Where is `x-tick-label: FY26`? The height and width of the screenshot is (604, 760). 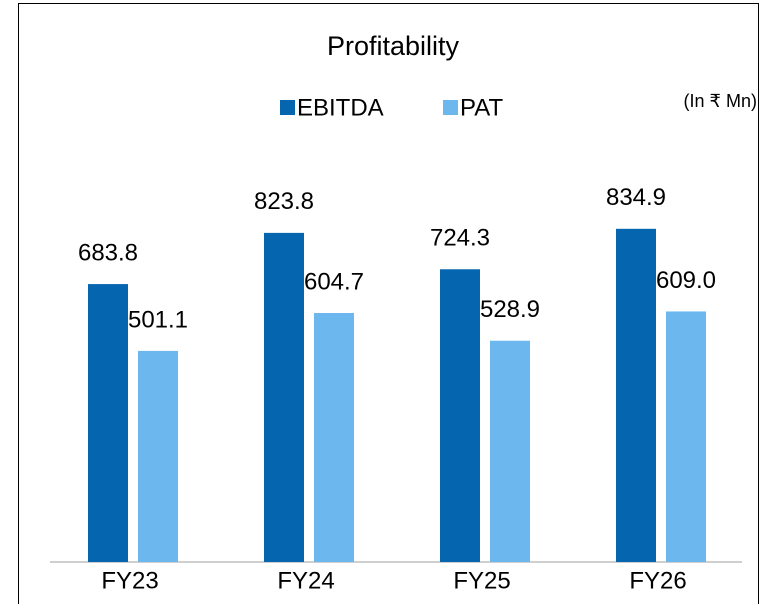
x-tick-label: FY26 is located at coordinates (657, 580).